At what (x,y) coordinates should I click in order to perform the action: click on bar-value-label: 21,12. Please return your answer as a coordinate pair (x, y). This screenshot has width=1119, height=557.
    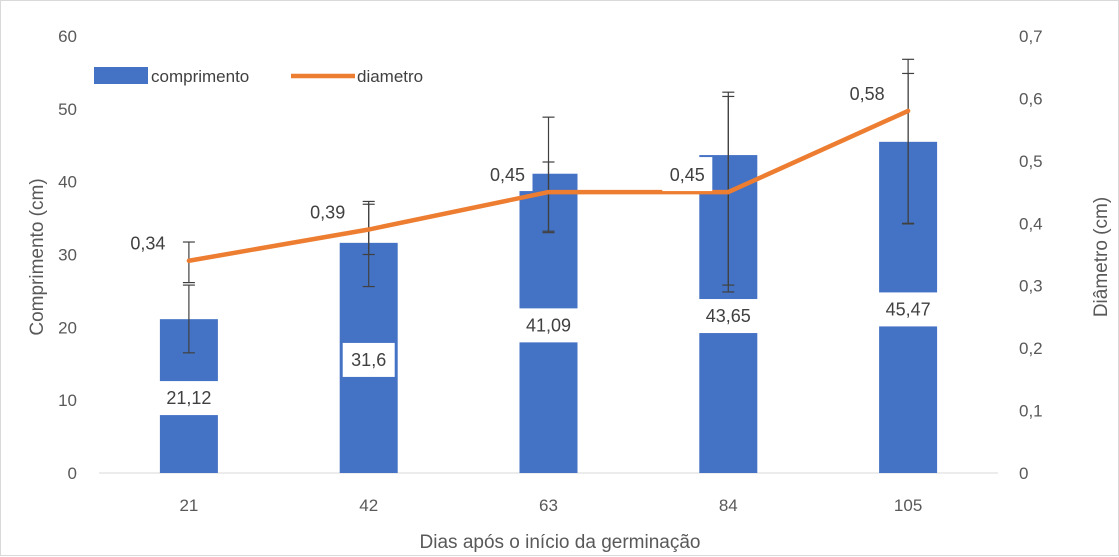
    Looking at the image, I should click on (188, 398).